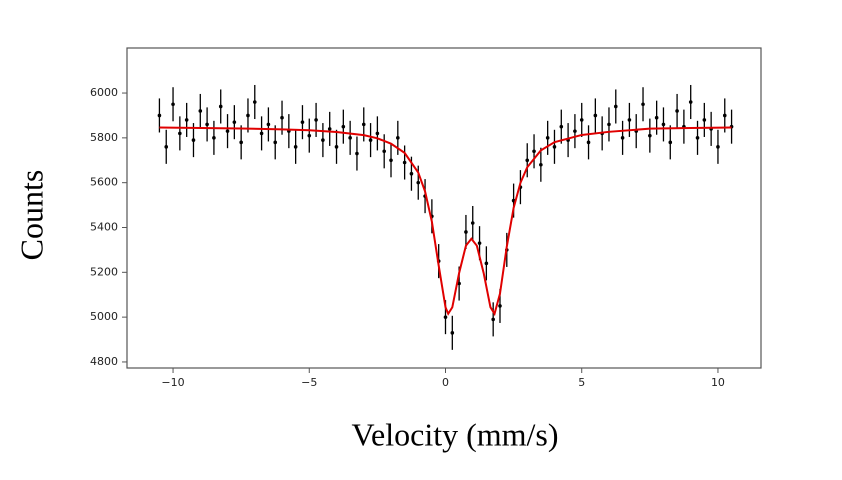 This screenshot has height=480, width=842. Describe the element at coordinates (718, 382) in the screenshot. I see `x-tick-label: 10` at that location.